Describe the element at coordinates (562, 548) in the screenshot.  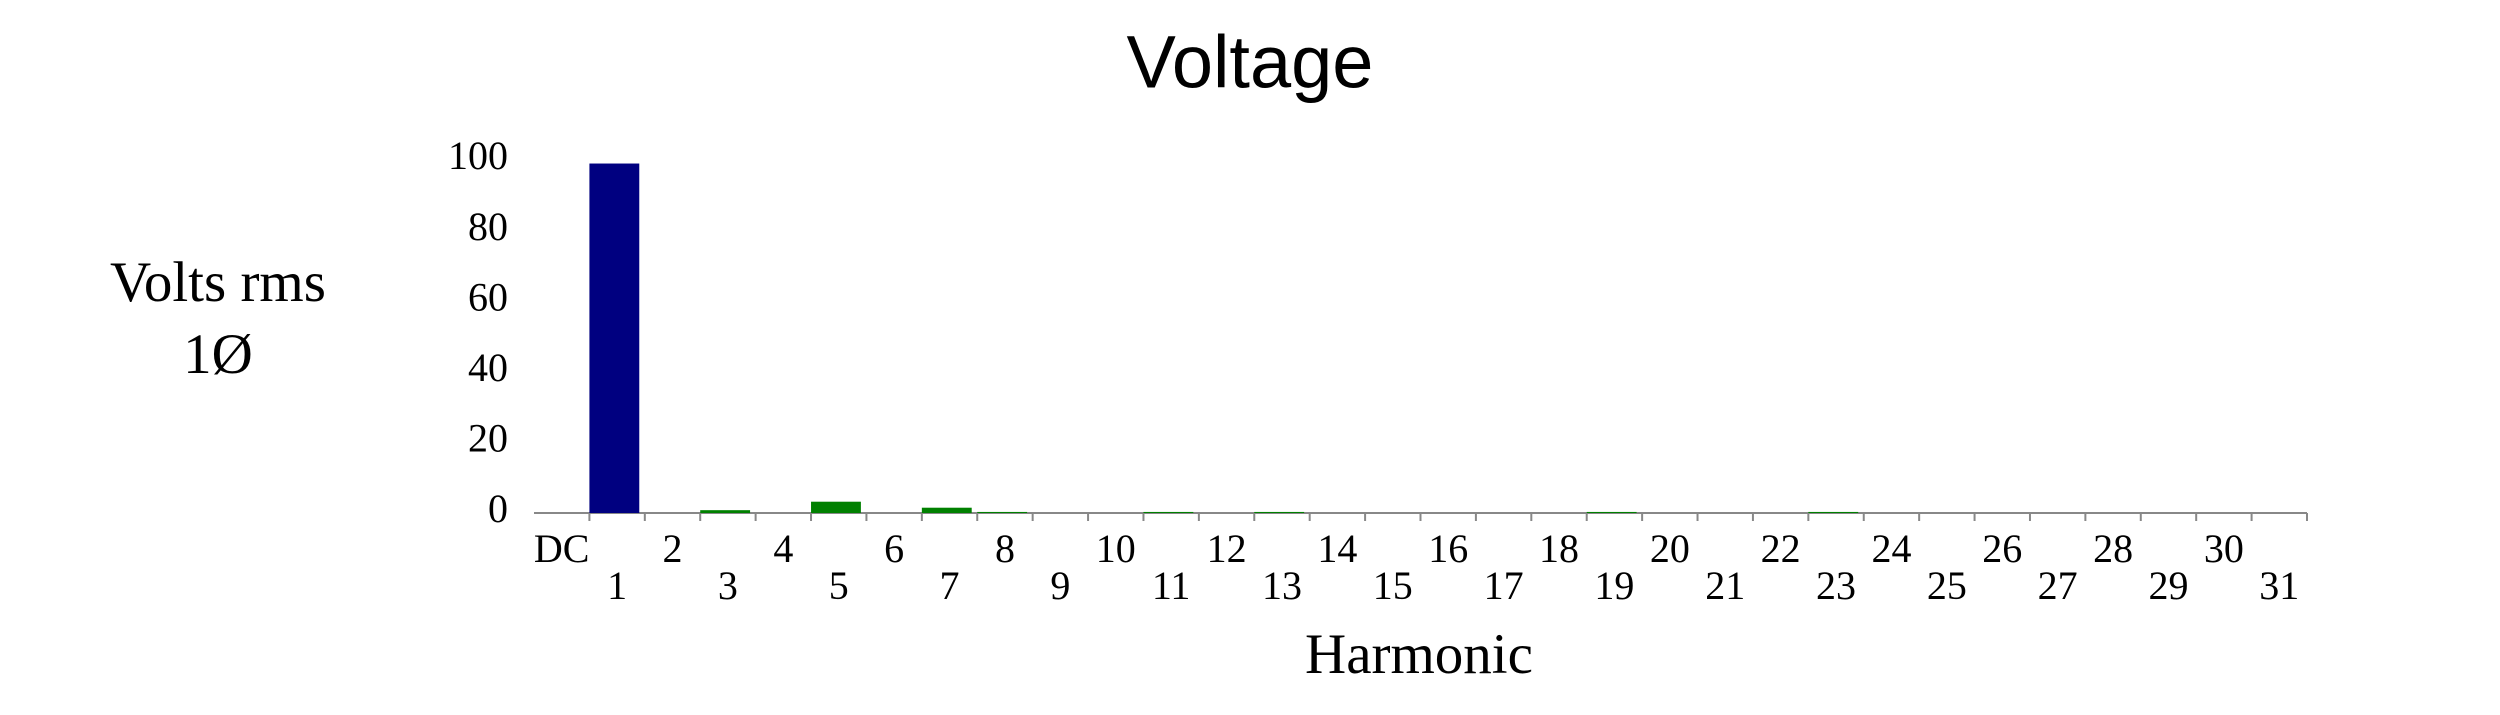
I see `x-tick-label: DC` at that location.